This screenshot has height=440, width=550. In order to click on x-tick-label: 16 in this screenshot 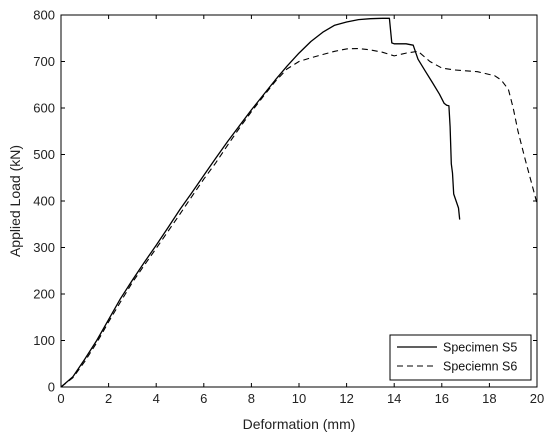, I will do `click(442, 398)`.